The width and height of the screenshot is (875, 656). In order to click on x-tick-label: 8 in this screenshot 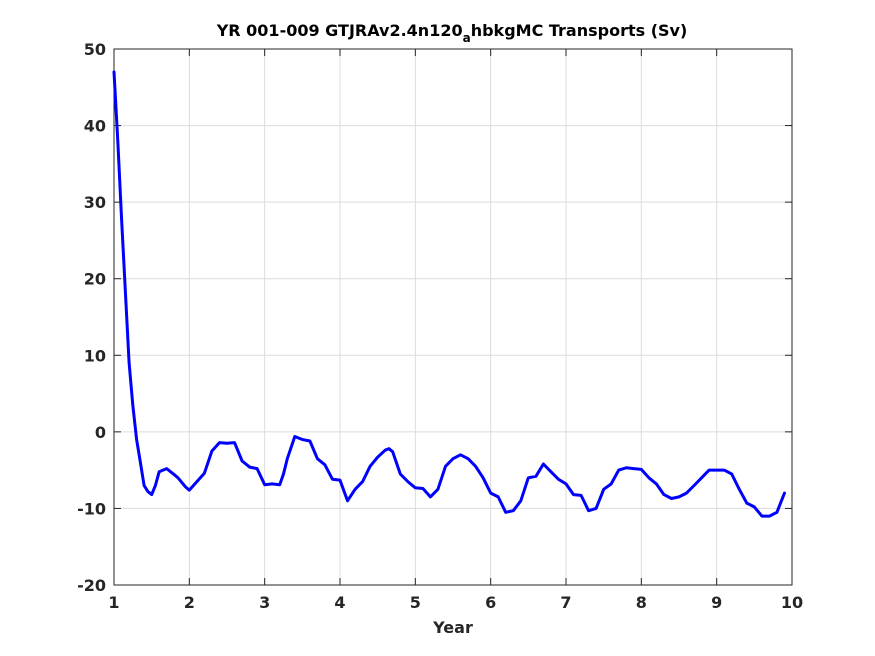, I will do `click(641, 602)`.